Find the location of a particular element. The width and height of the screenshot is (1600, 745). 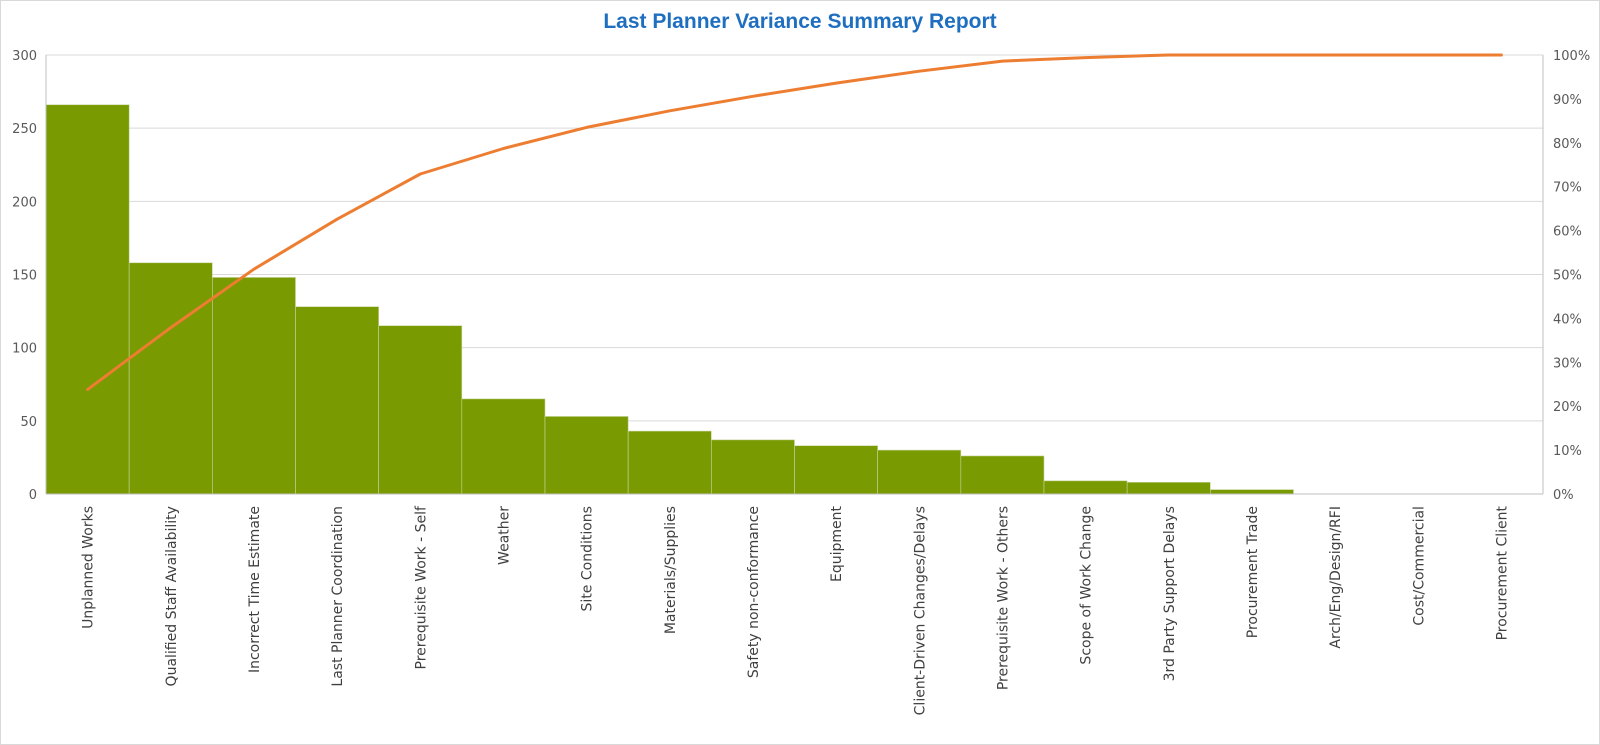

category-label: Prerequisite Work - Others is located at coordinates (1003, 598).